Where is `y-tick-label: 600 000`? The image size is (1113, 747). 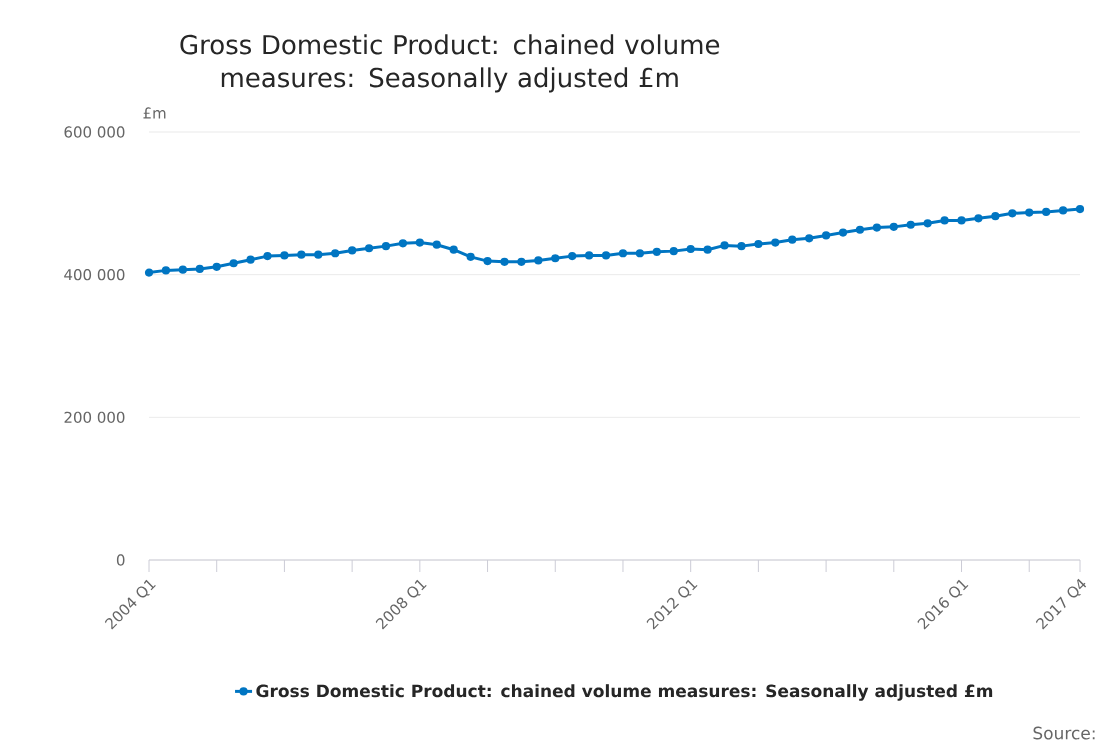 y-tick-label: 600 000 is located at coordinates (94, 132).